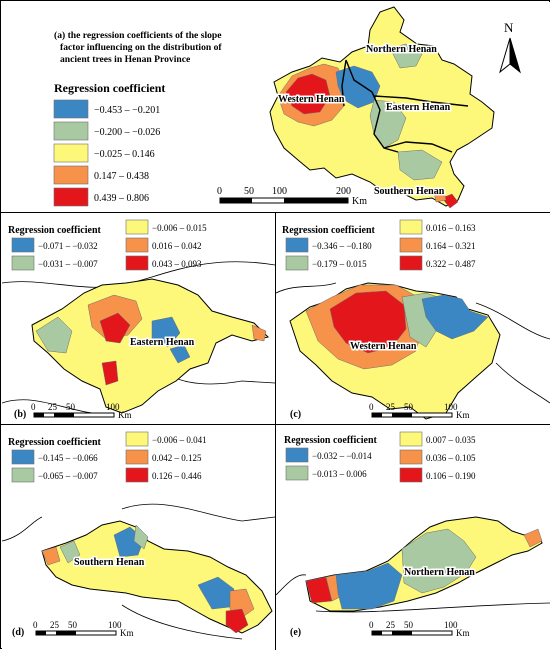 The width and height of the screenshot is (550, 650). Describe the element at coordinates (331, 440) in the screenshot. I see `panel-e-legend-title: Regression coefficient` at that location.